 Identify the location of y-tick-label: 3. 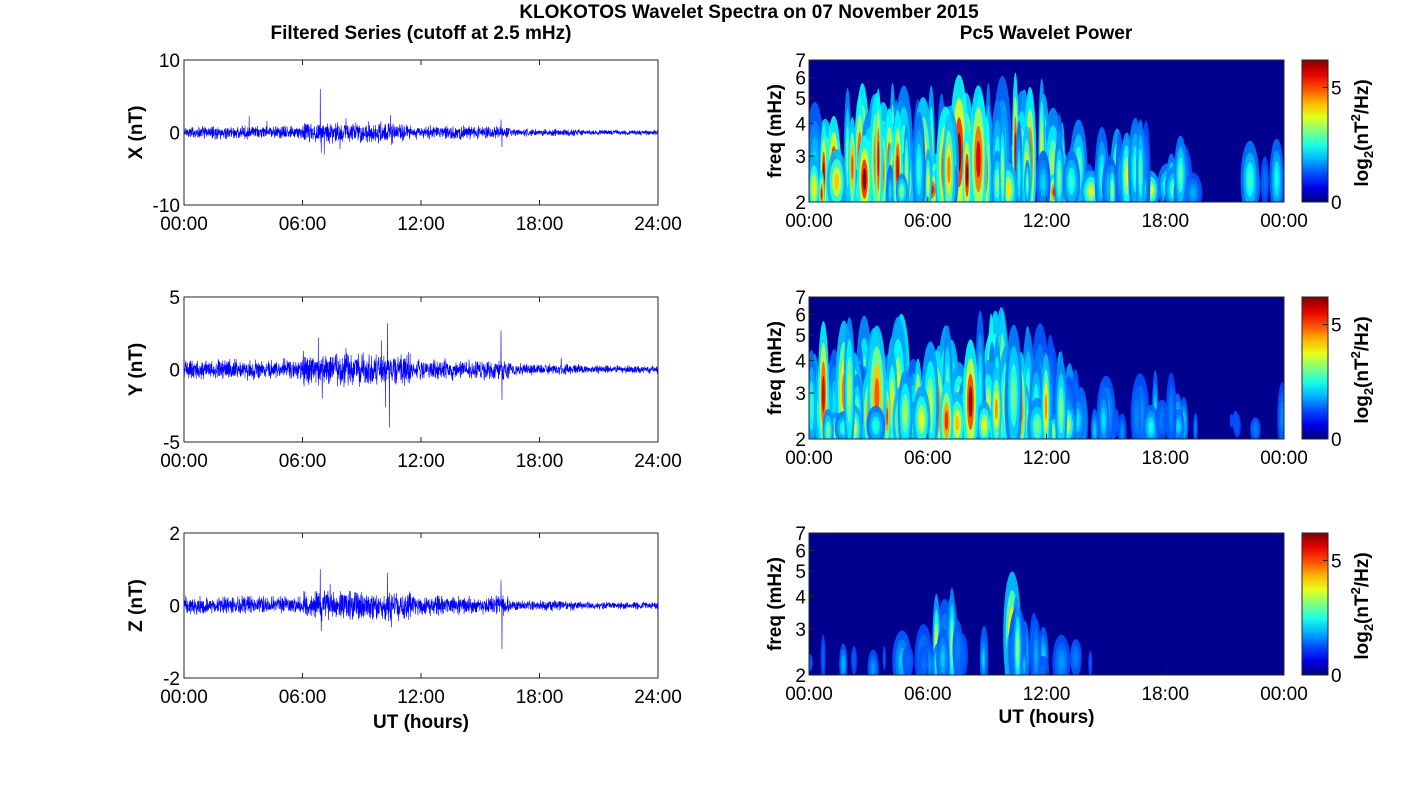
(800, 394).